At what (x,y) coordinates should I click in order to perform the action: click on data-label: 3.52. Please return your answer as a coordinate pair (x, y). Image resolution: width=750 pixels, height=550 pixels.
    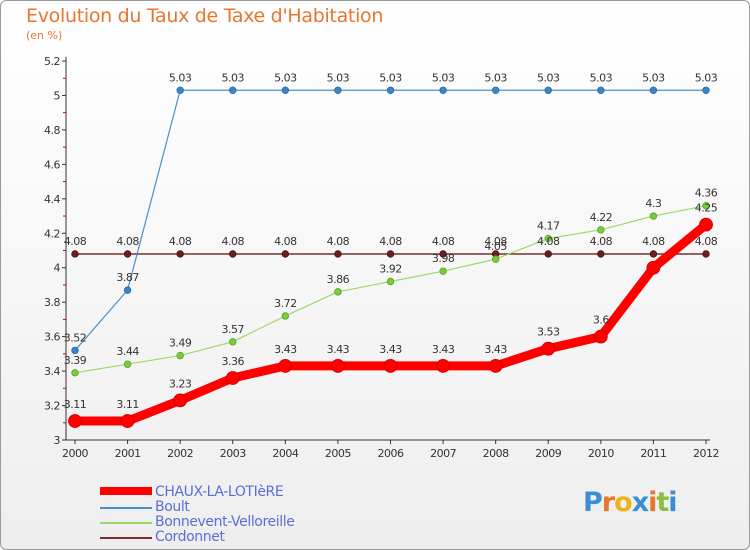
    Looking at the image, I should click on (75, 337).